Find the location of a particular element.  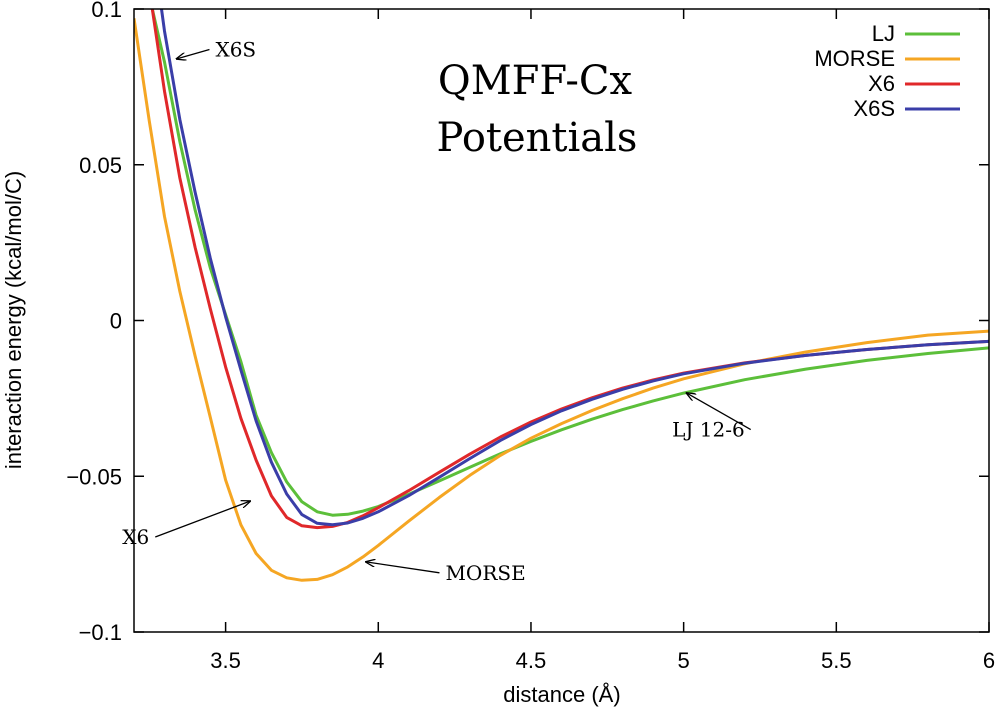

annotation-arrow-morse is located at coordinates (403, 568).